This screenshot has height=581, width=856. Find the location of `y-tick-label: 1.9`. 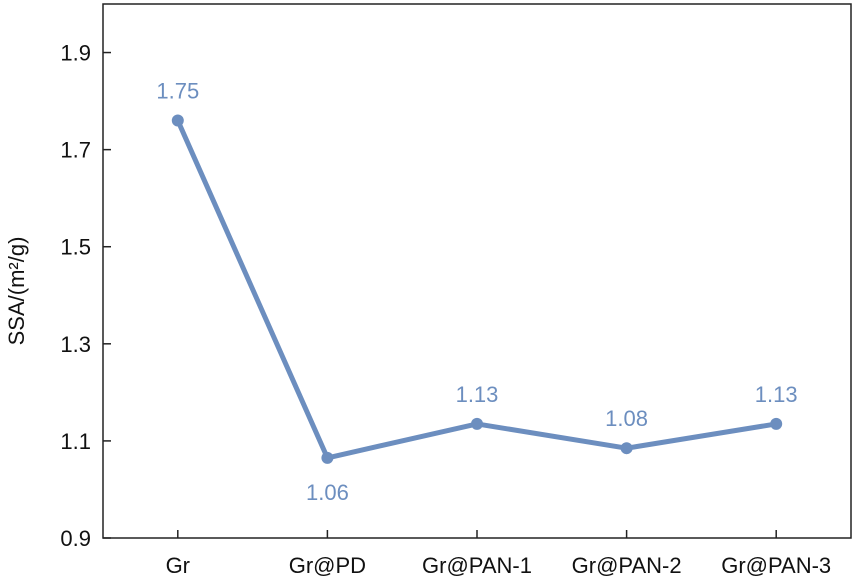

y-tick-label: 1.9 is located at coordinates (75, 53).